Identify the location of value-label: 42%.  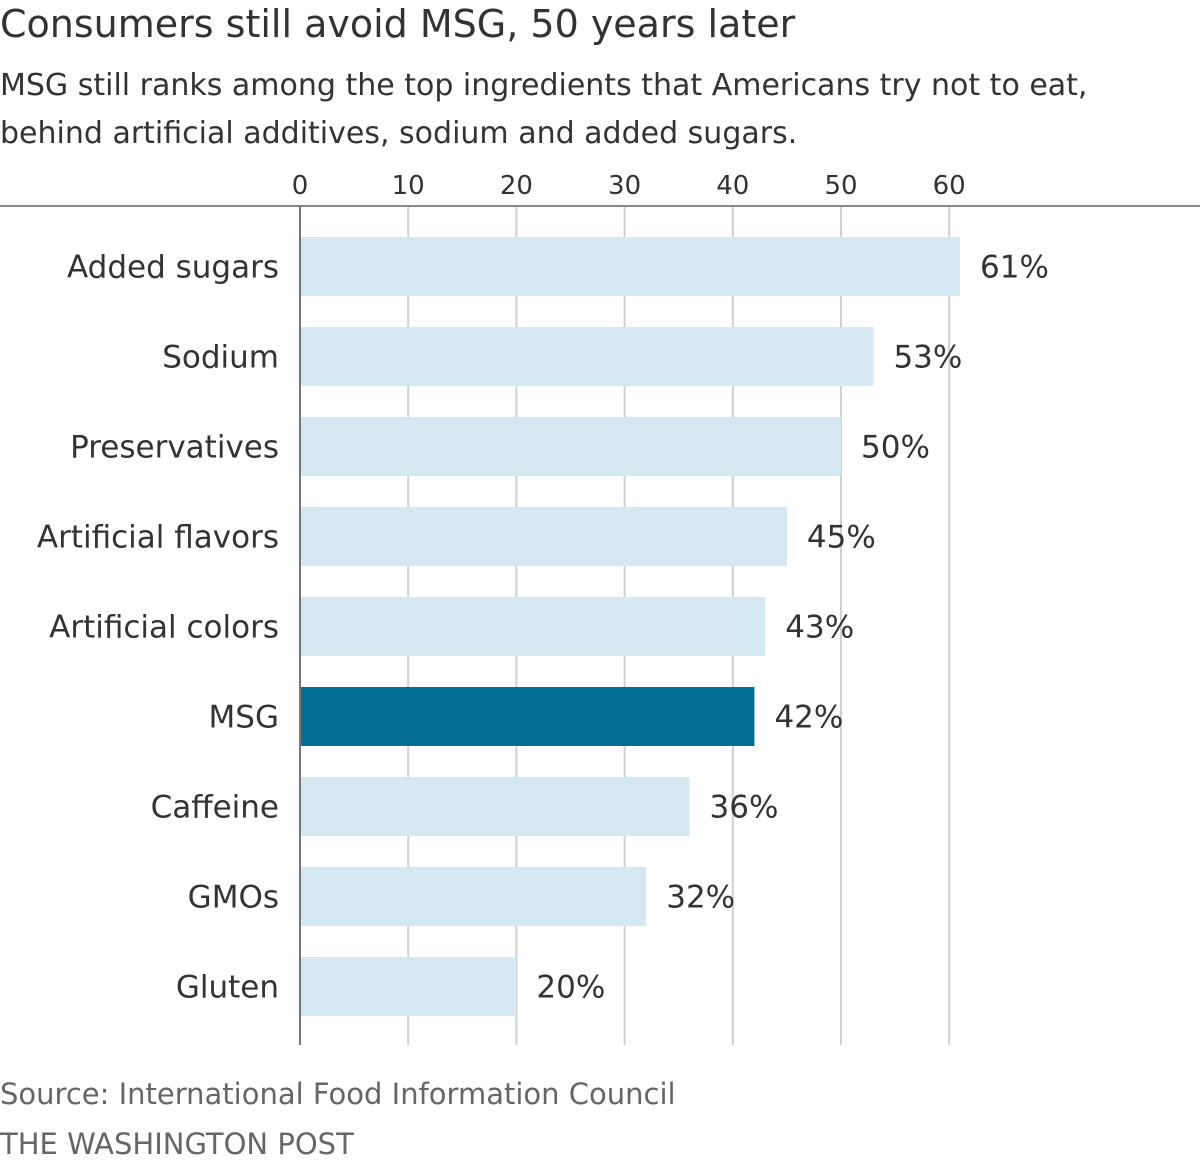
(808, 718).